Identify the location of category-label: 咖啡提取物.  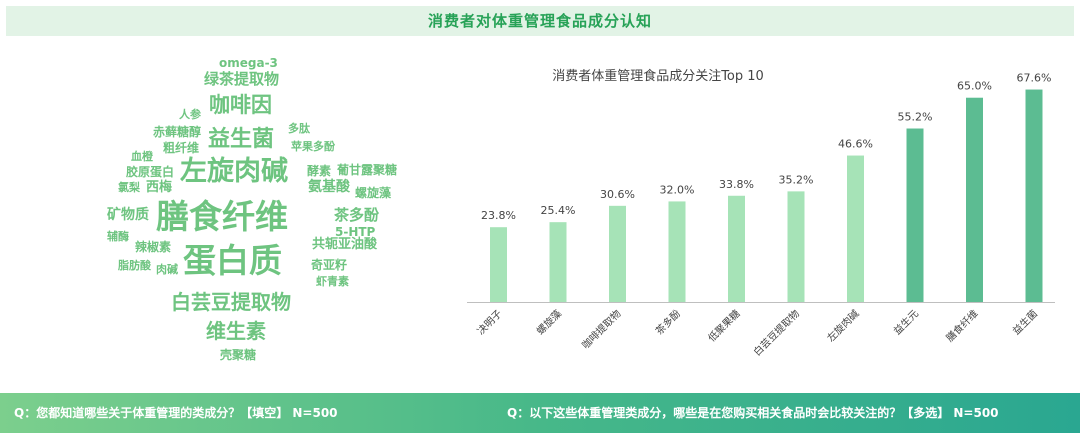
(601, 329).